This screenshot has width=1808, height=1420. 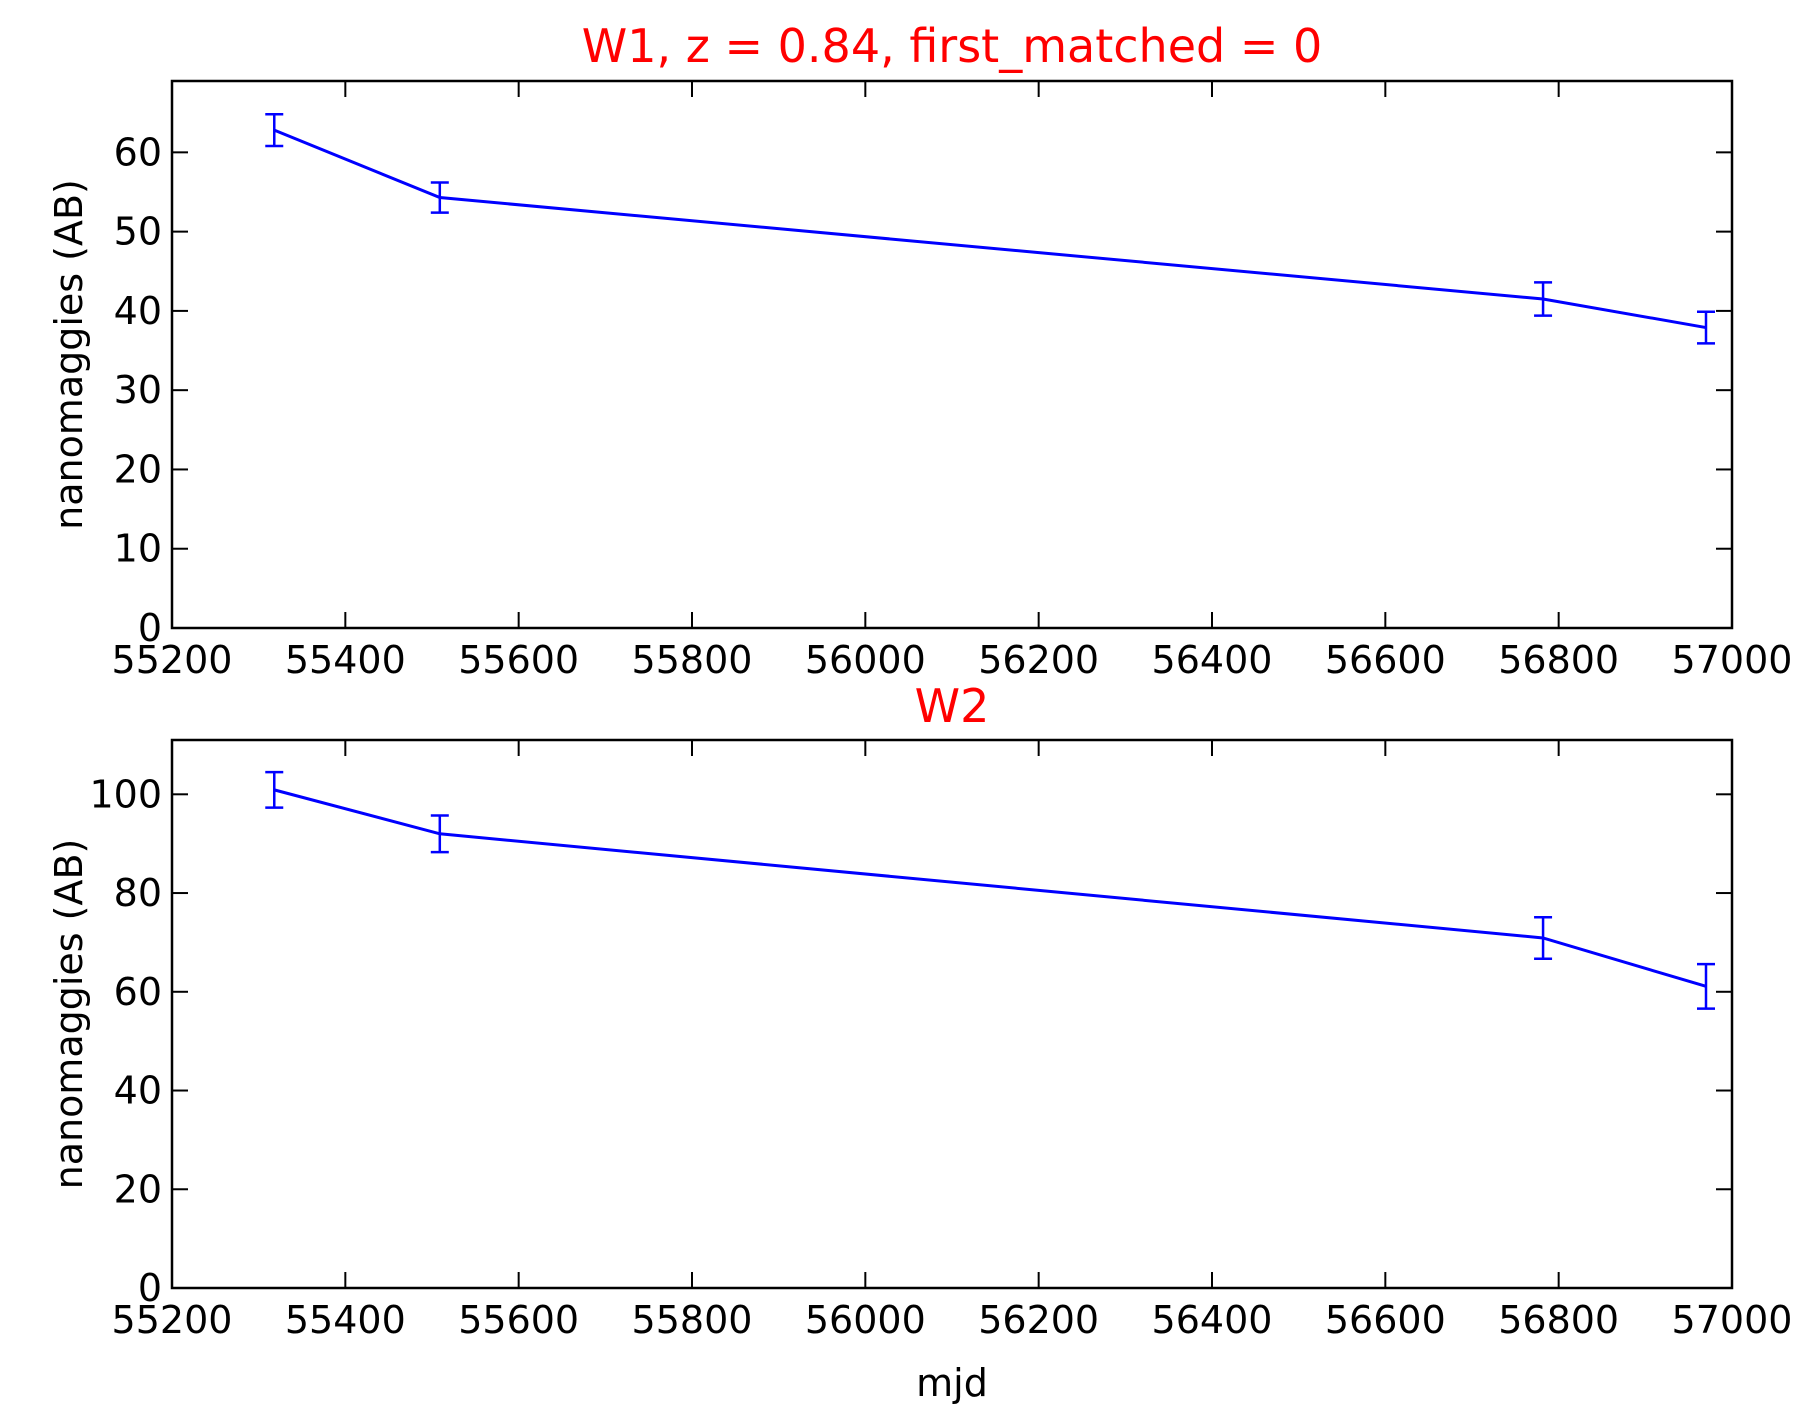 What do you see at coordinates (138, 390) in the screenshot?
I see `y-tick-label: 30` at bounding box center [138, 390].